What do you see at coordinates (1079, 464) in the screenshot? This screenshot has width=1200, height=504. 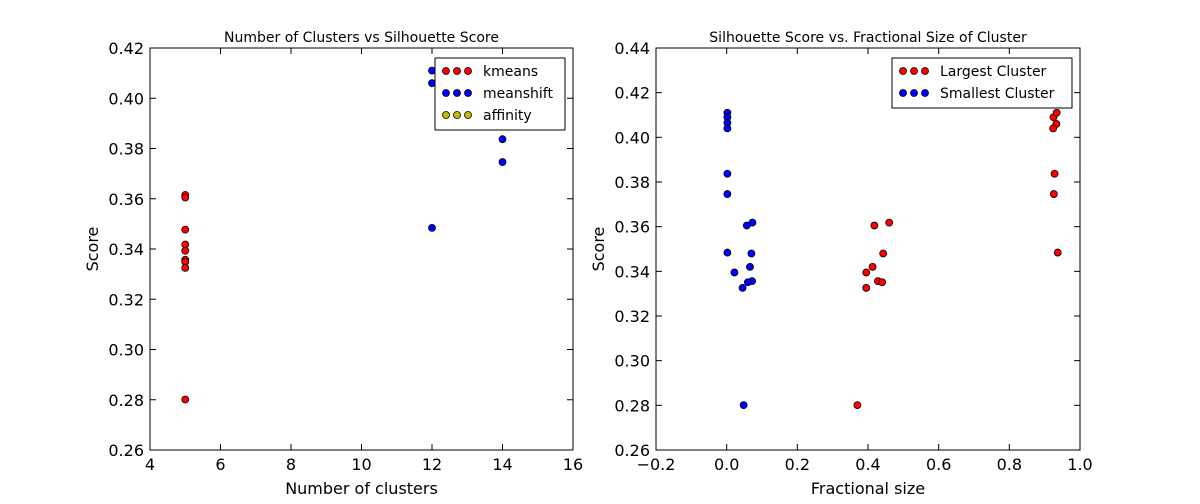 I see `x-tick-label: 1.0` at bounding box center [1079, 464].